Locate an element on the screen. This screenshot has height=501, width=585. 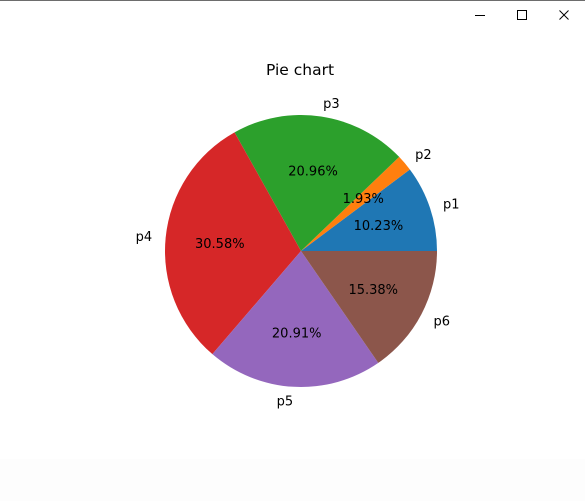
close-icon is located at coordinates (564, 15).